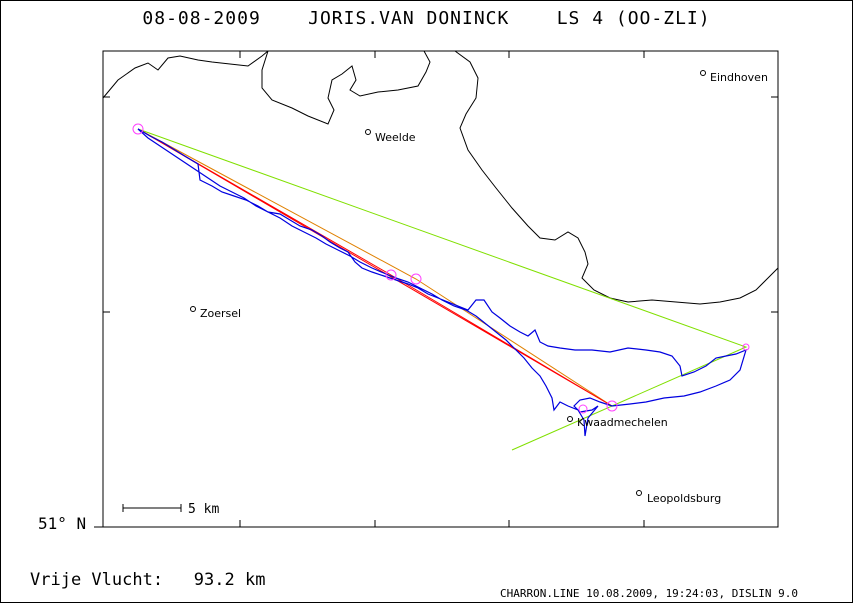  What do you see at coordinates (570, 419) in the screenshot?
I see `place-marker-kwaadmechelen` at bounding box center [570, 419].